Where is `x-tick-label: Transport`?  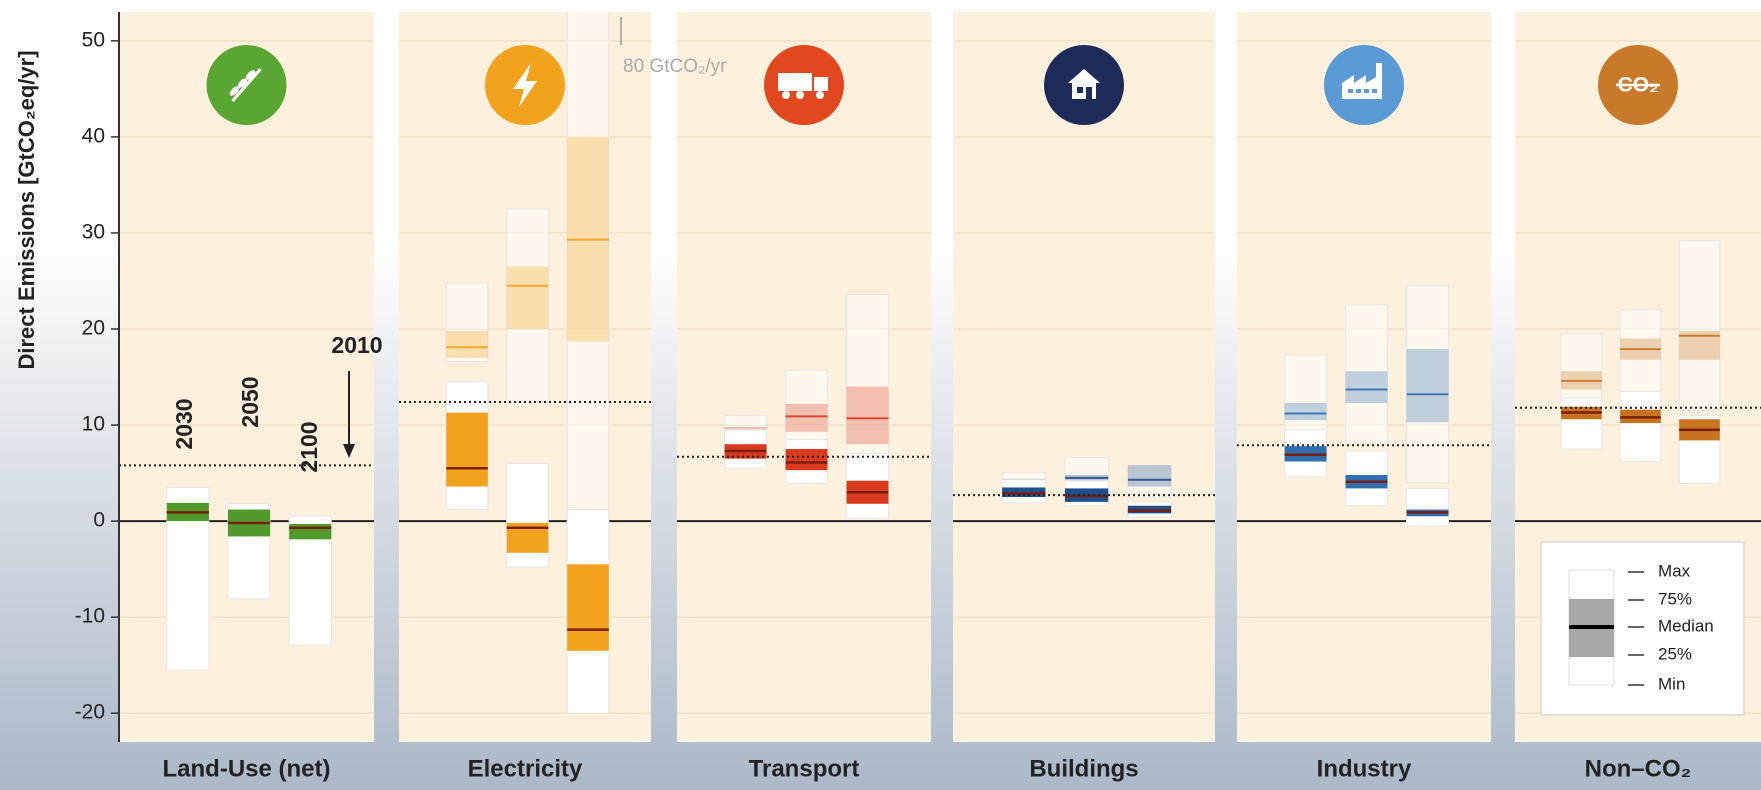 x-tick-label: Transport is located at coordinates (804, 768).